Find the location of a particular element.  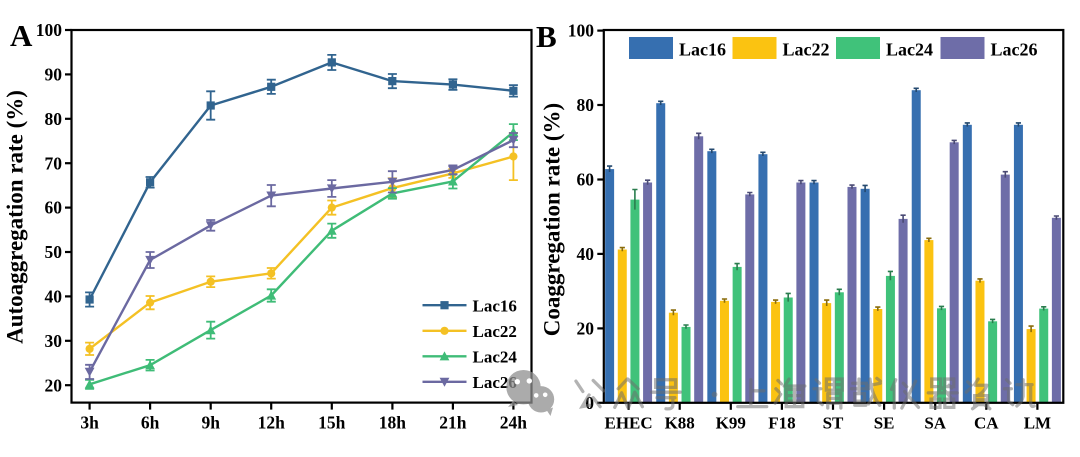

svg-text: K88 is located at coordinates (680, 423).